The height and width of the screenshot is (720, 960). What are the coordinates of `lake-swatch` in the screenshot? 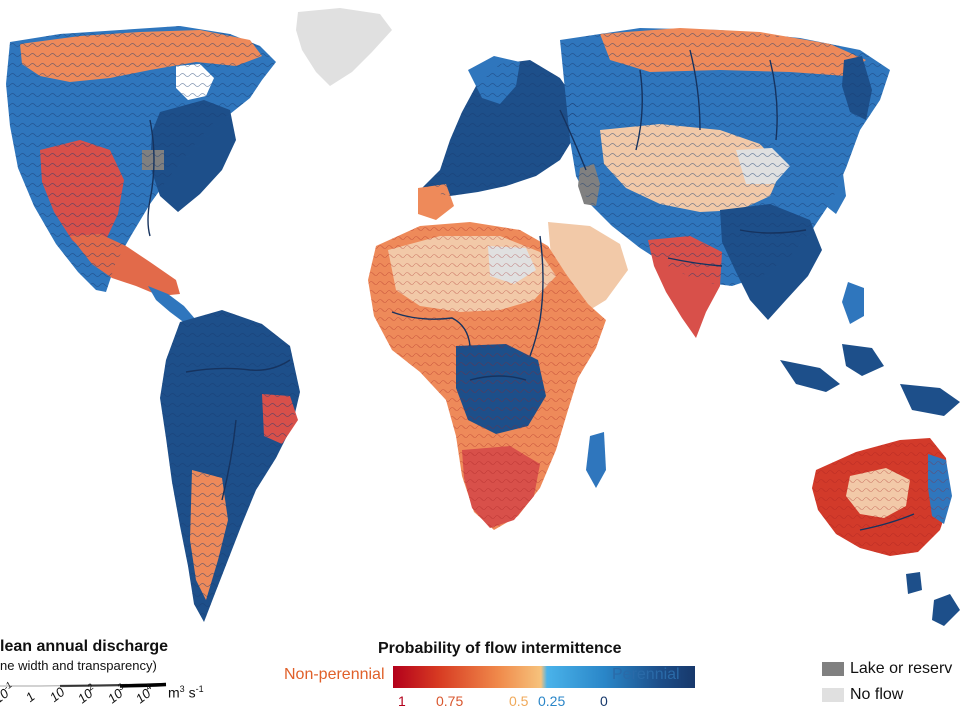 It's located at (833, 668).